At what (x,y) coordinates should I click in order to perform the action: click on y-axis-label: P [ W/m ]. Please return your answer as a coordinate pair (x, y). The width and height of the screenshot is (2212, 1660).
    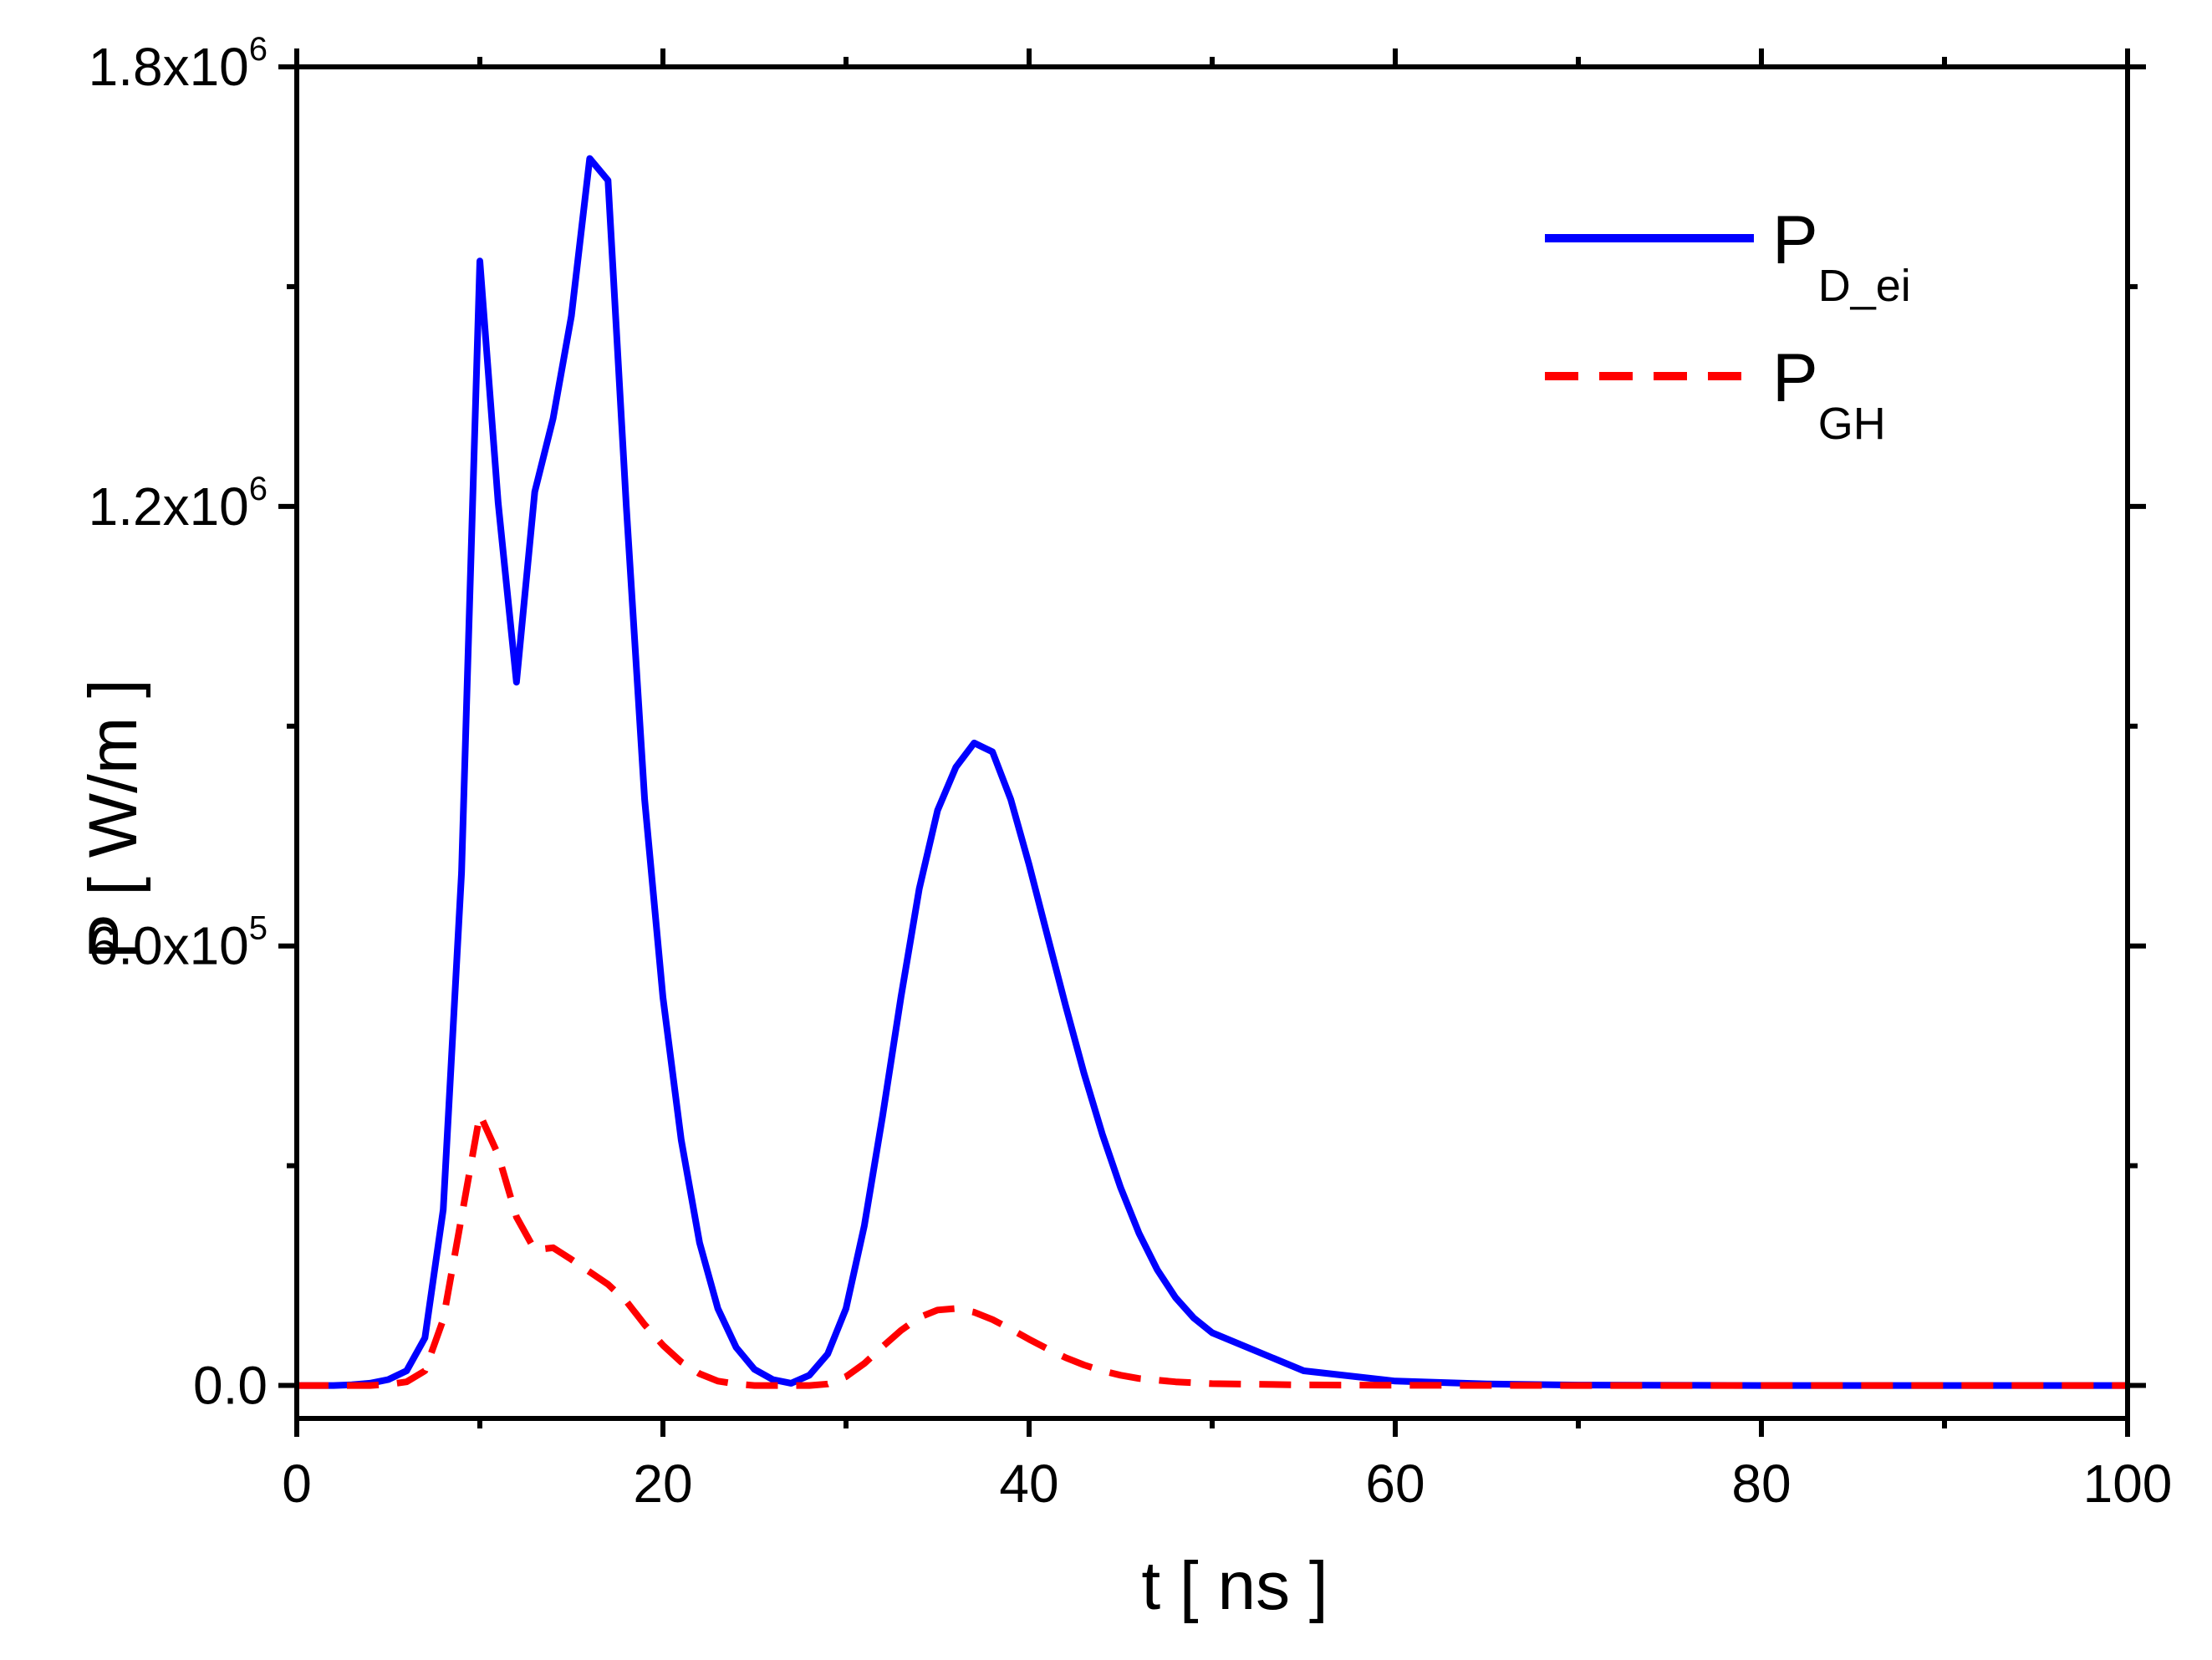
    Looking at the image, I should click on (113, 819).